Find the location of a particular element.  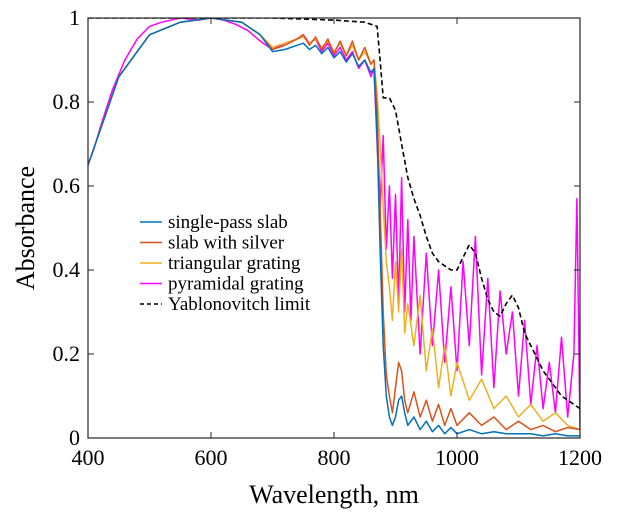

y-axis-label: Absorbance is located at coordinates (25, 228).